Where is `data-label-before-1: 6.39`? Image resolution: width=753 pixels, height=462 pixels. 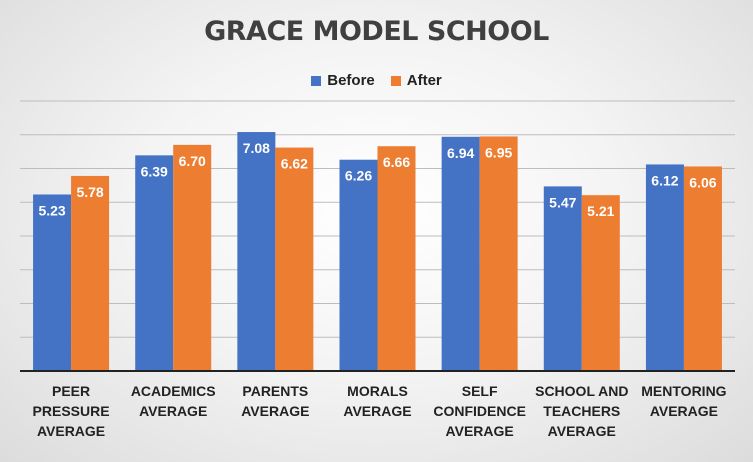
data-label-before-1: 6.39 is located at coordinates (154, 171).